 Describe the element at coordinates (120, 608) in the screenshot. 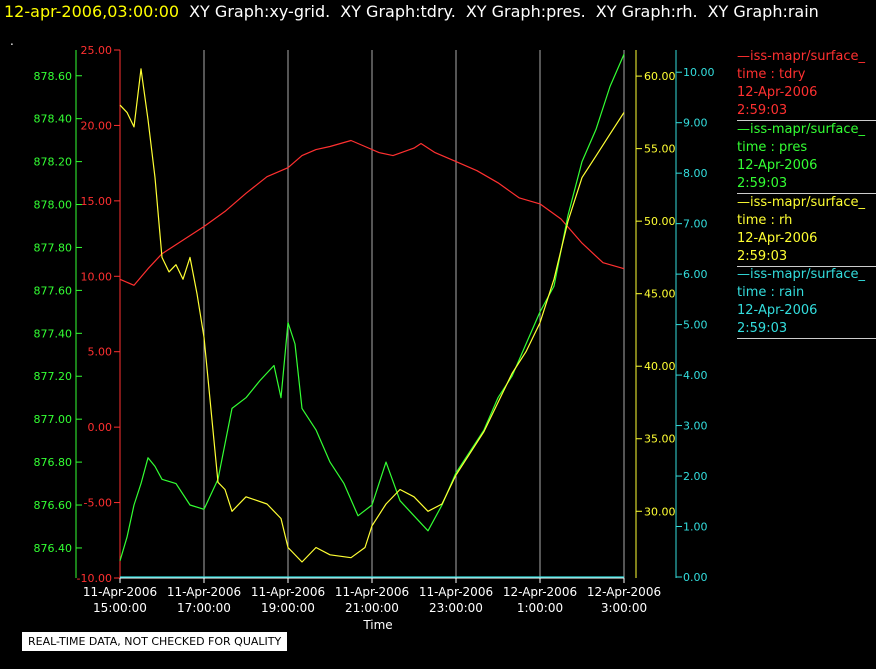

I see `x-tick-label-time: 15:00:00` at that location.